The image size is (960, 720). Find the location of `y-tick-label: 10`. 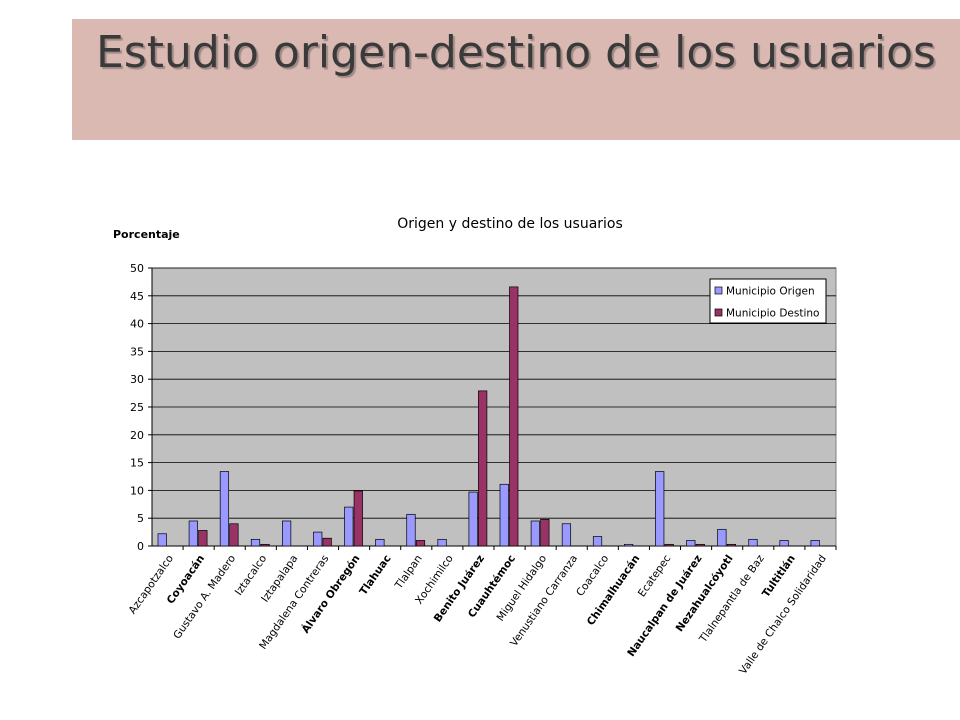

y-tick-label: 10 is located at coordinates (137, 490).